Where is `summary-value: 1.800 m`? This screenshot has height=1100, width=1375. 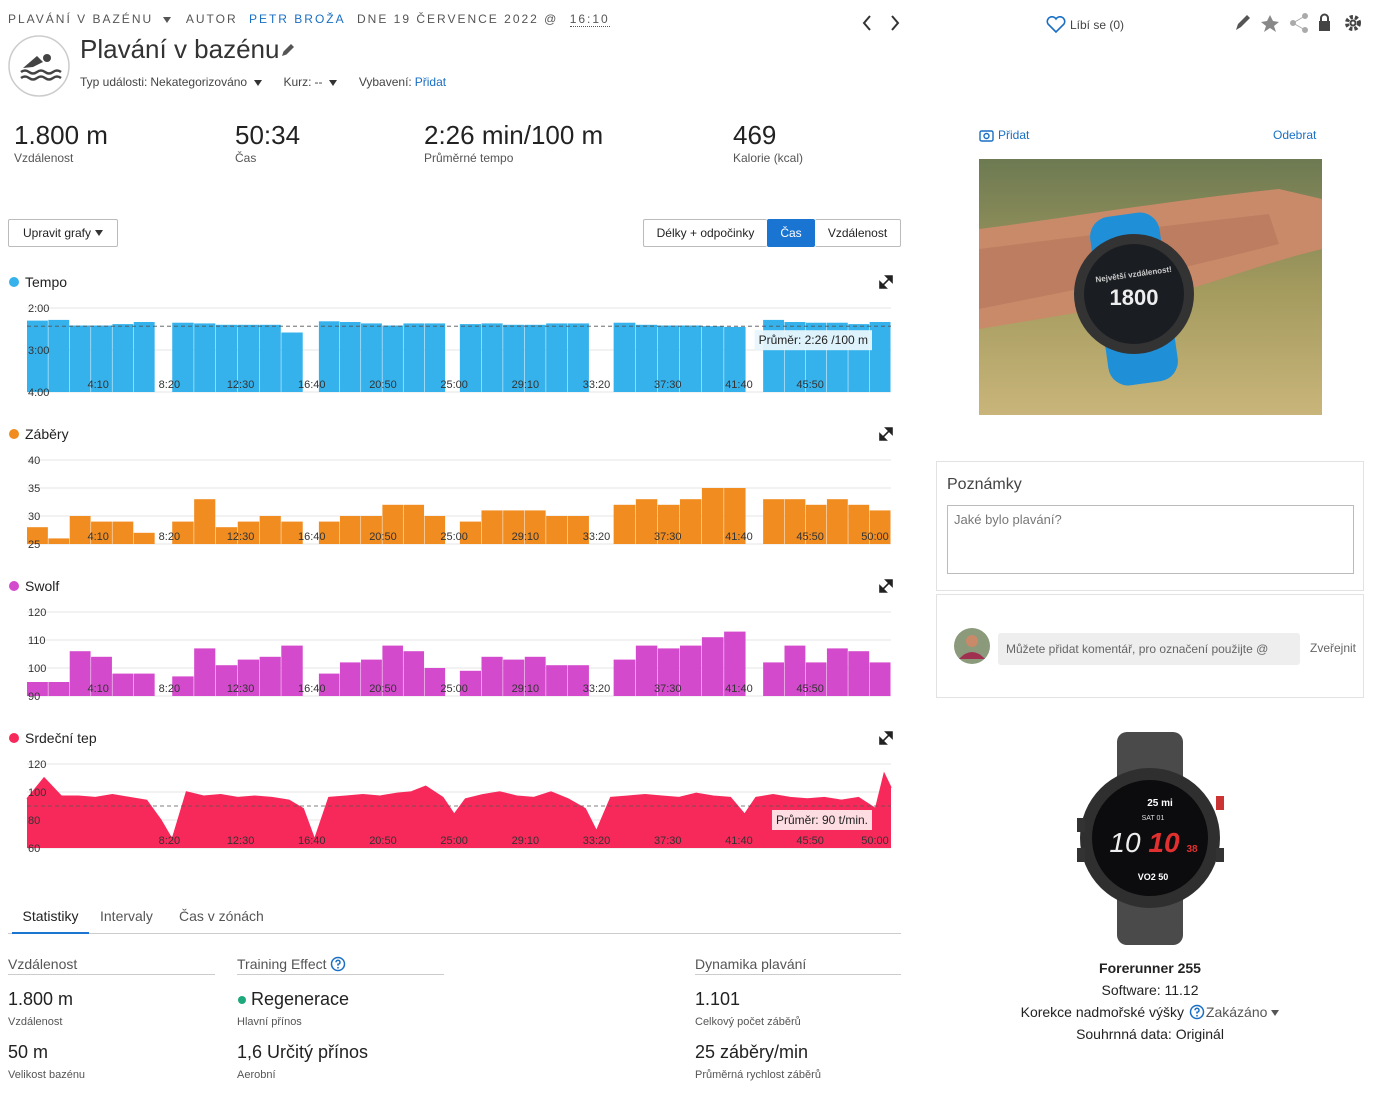
summary-value: 1.800 m is located at coordinates (61, 135).